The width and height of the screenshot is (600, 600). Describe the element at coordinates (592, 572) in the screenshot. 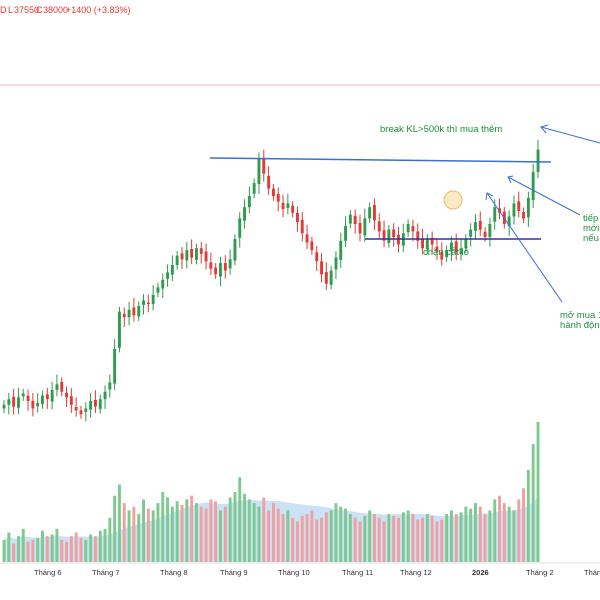

I see `x-tick-label: Tháng 3` at that location.